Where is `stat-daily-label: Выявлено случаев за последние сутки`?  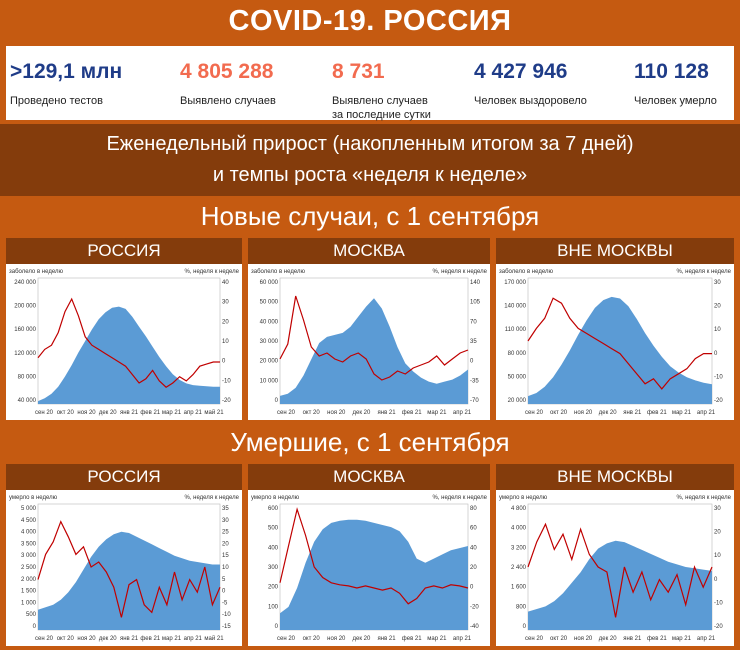 stat-daily-label: Выявлено случаев за последние сутки is located at coordinates (381, 108).